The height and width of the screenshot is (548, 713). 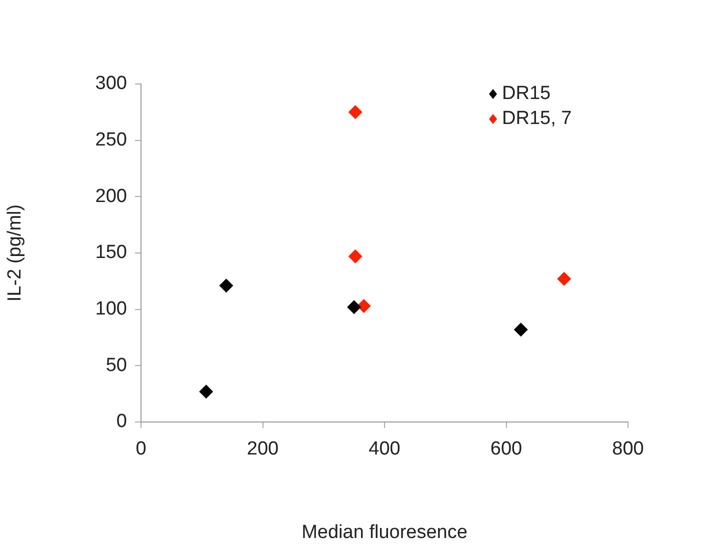 What do you see at coordinates (111, 253) in the screenshot?
I see `y-tick-label: 150` at bounding box center [111, 253].